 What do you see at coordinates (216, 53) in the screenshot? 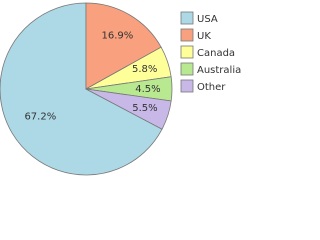
I see `legend-label: Canada` at bounding box center [216, 53].